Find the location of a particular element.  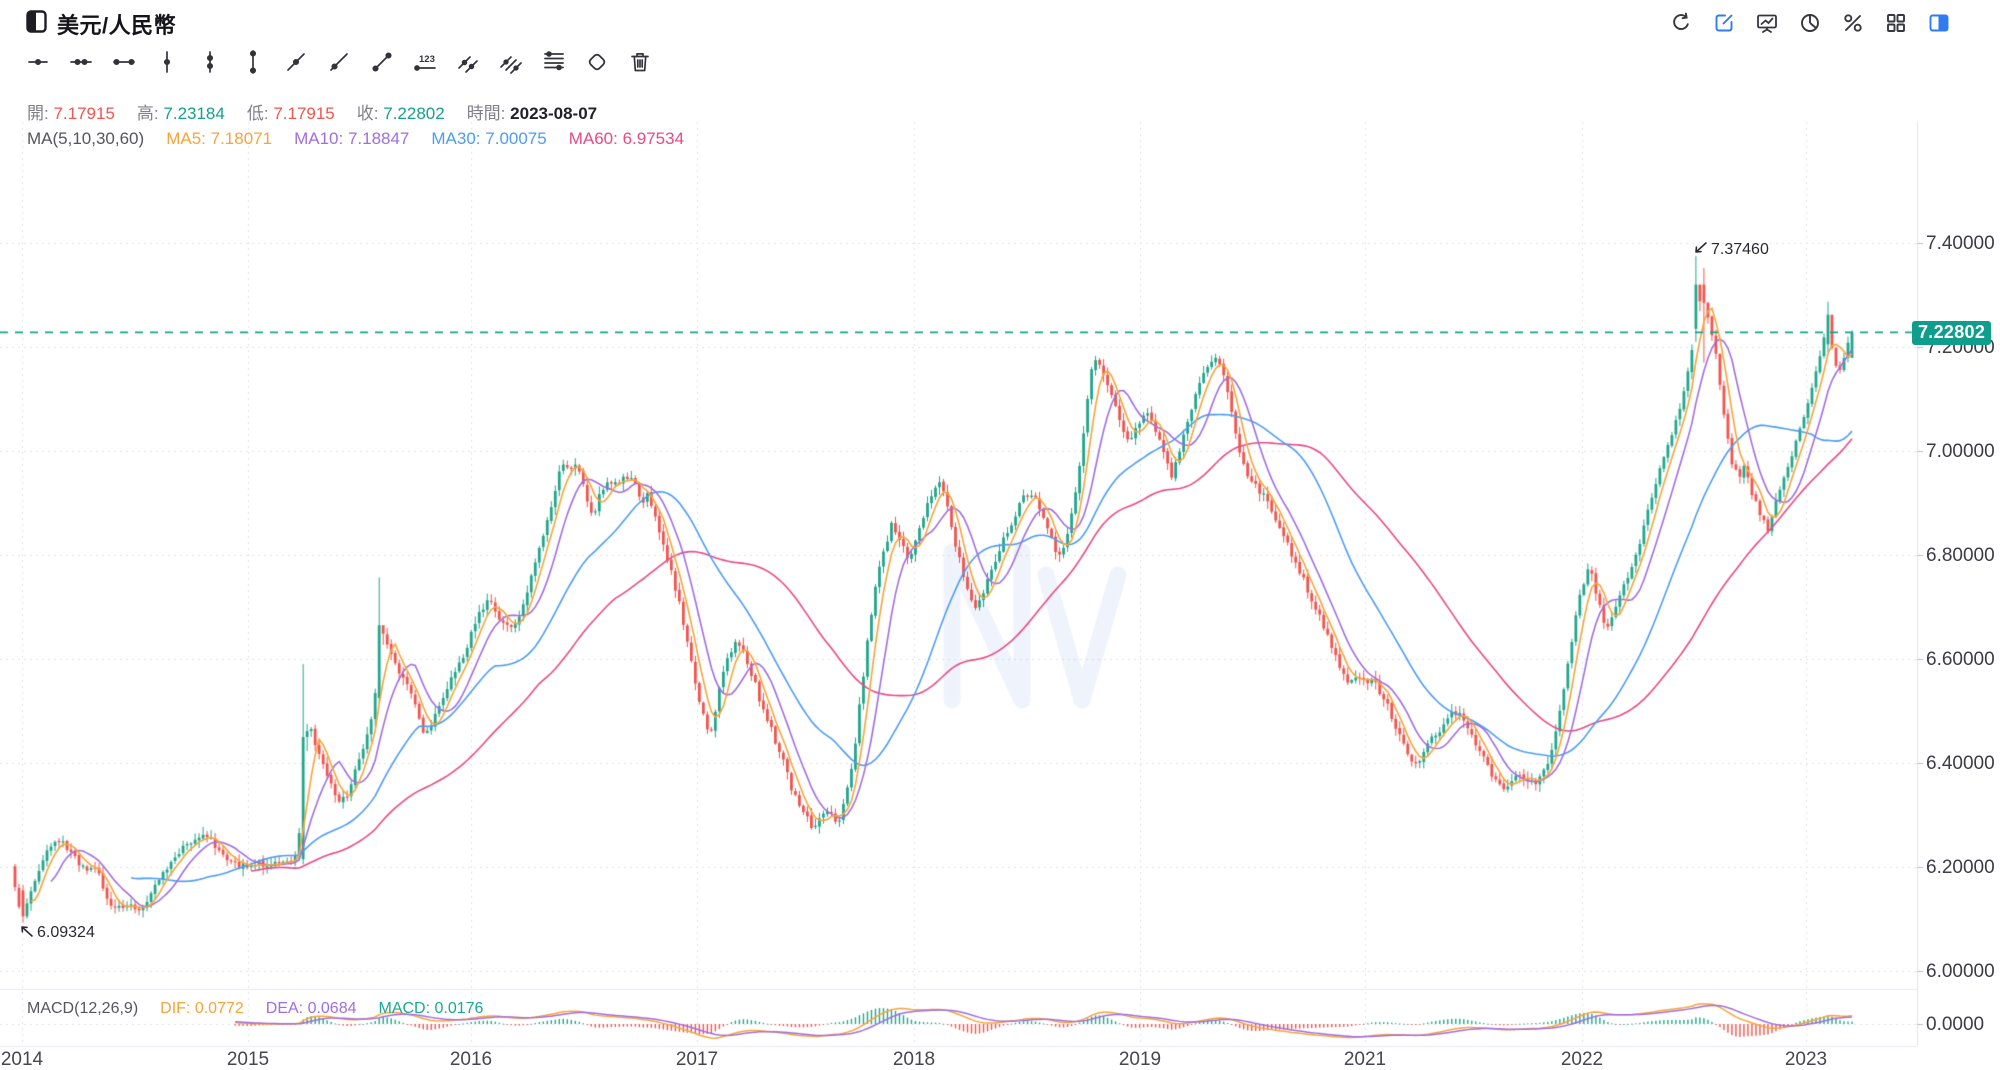

pie-chart-icon is located at coordinates (1810, 23).